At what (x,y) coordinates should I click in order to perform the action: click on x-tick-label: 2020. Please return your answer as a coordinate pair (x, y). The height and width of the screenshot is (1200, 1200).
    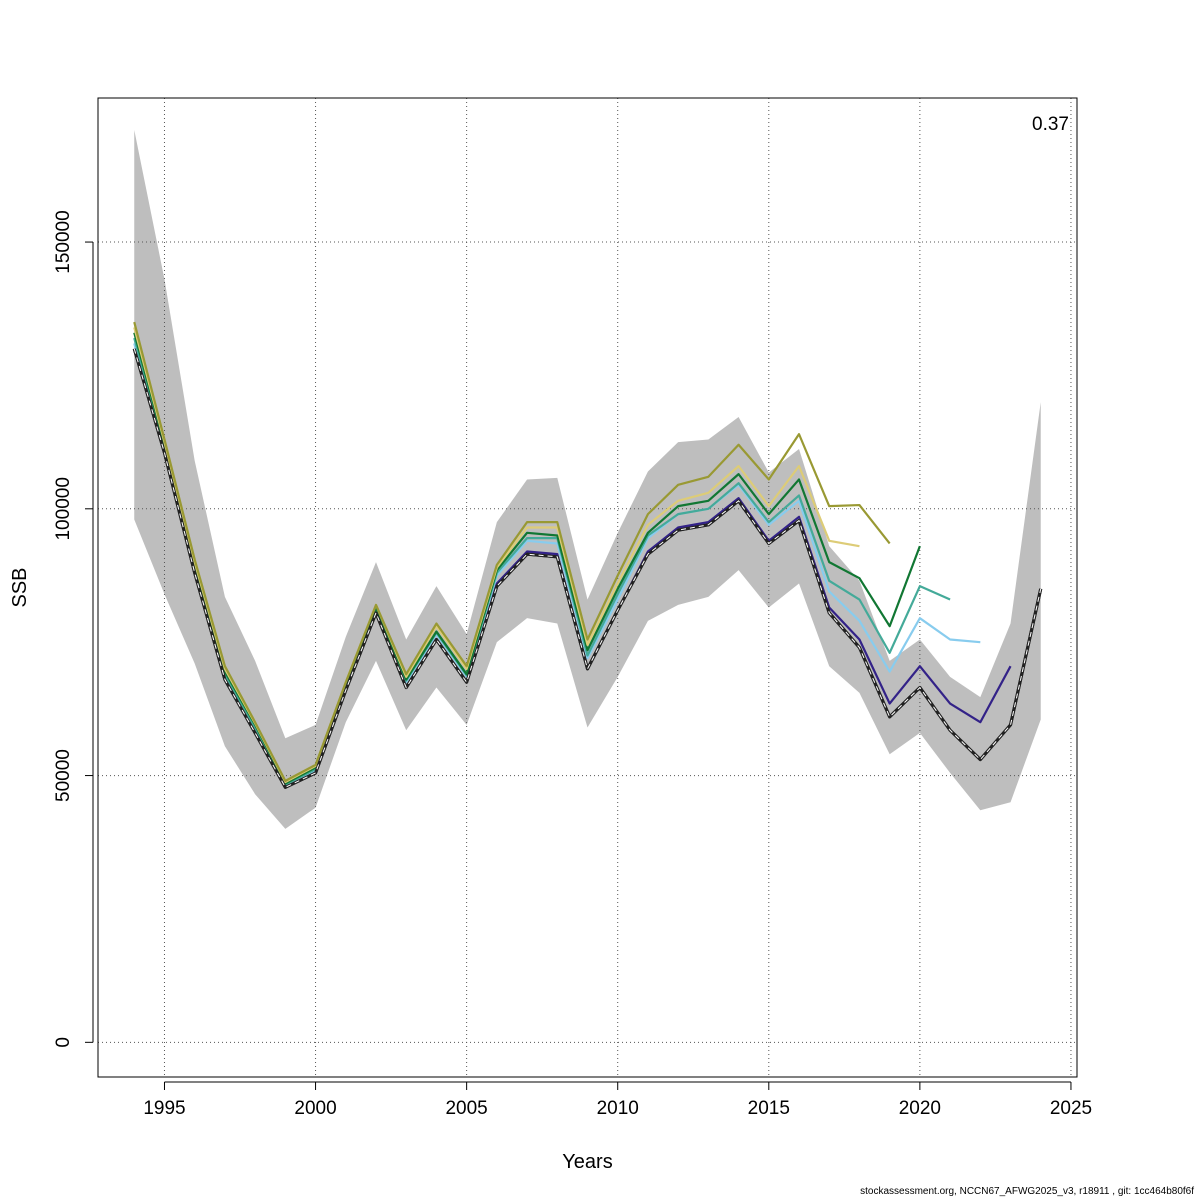
    Looking at the image, I should click on (920, 1108).